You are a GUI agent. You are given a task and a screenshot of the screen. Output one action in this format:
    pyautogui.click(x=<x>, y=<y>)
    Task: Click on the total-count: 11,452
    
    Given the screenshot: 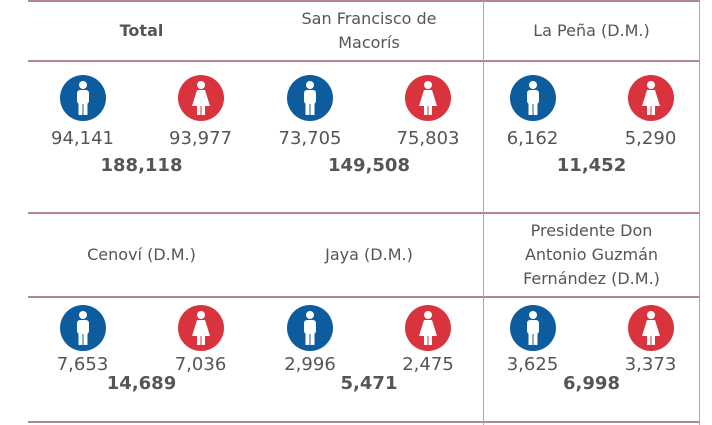 What is the action you would take?
    pyautogui.click(x=591, y=165)
    